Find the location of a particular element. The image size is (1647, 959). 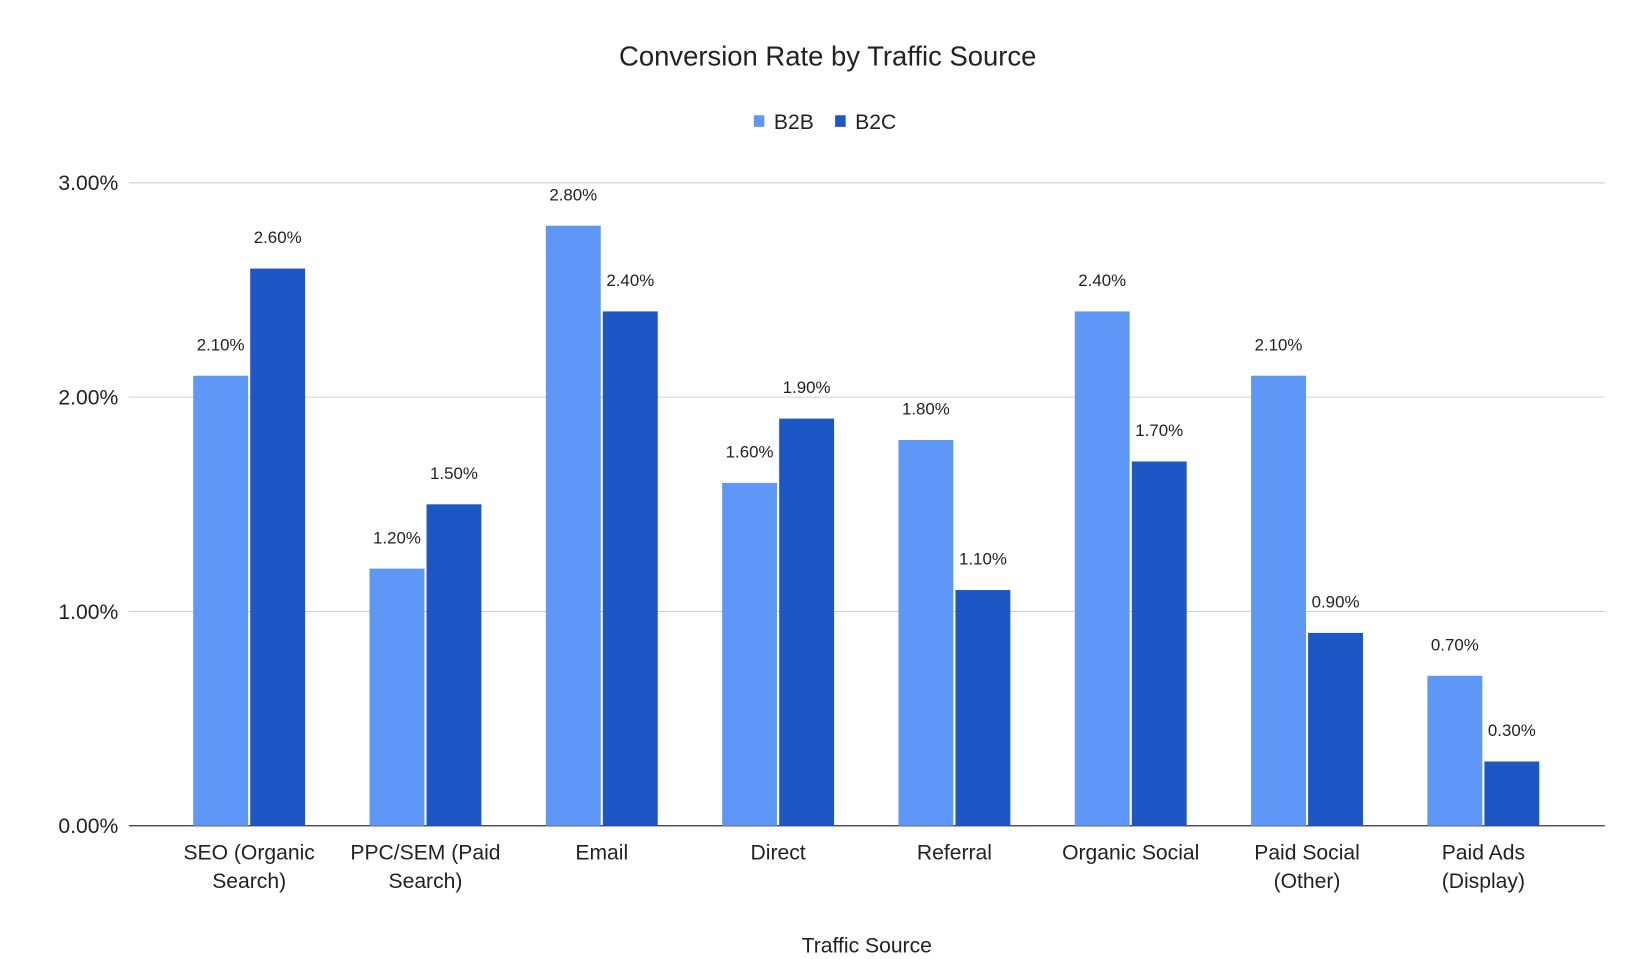

x-tick-label: (Other) is located at coordinates (1307, 881).